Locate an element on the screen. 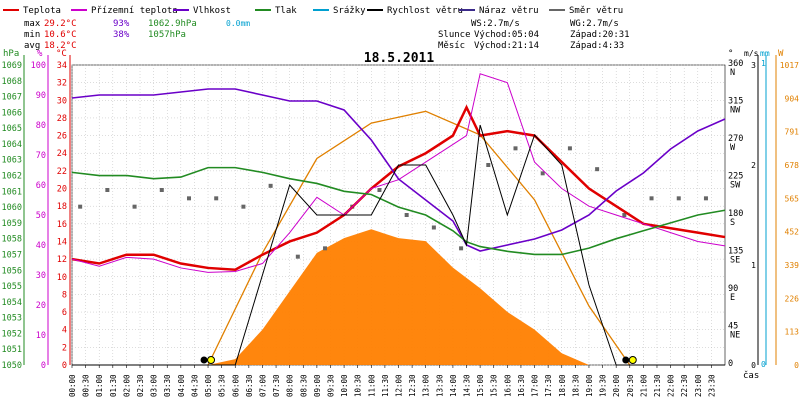  moon-marker is located at coordinates (204, 360).